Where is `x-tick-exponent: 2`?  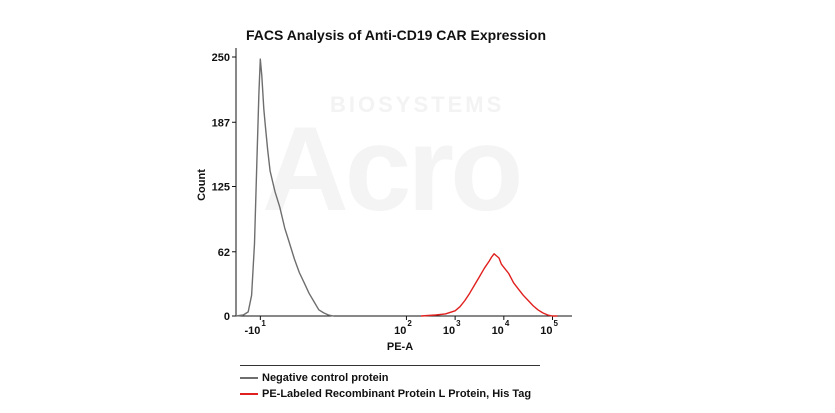 x-tick-exponent: 2 is located at coordinates (409, 323).